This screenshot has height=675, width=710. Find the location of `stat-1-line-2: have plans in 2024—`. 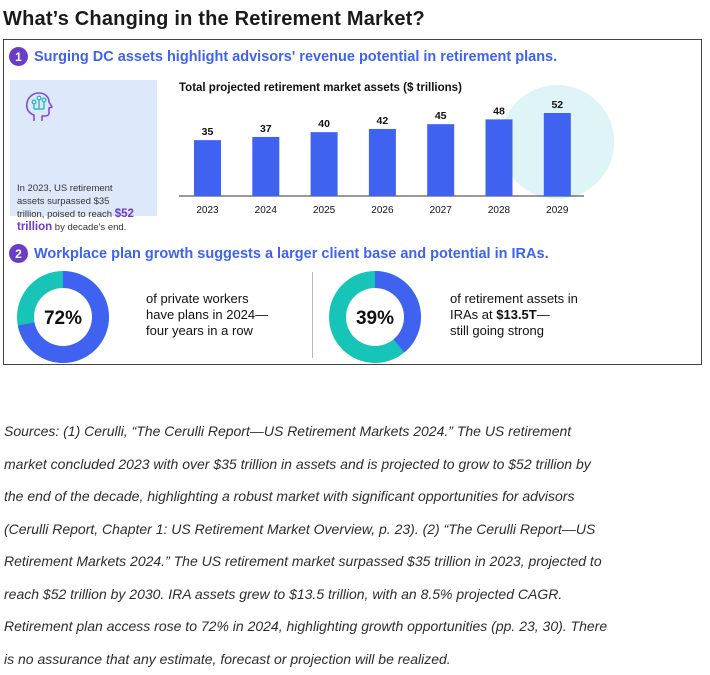

stat-1-line-2: have plans in 2024— is located at coordinates (207, 315).